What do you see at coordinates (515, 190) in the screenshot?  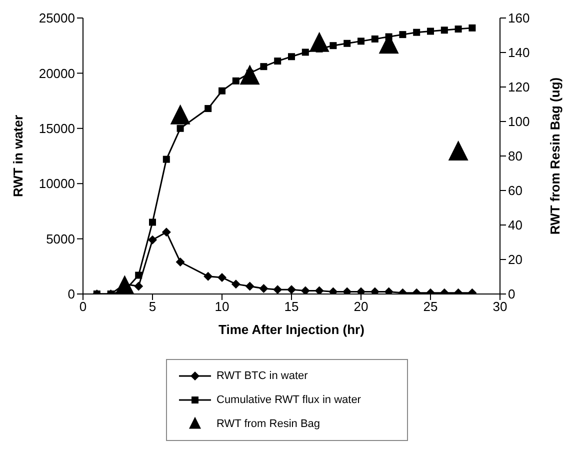 I see `y2-tick-label: 60` at bounding box center [515, 190].